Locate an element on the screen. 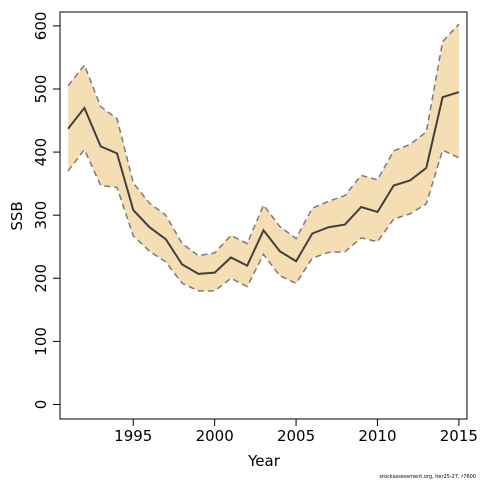 This screenshot has width=480, height=480. y-axis-label: SSB is located at coordinates (17, 215).